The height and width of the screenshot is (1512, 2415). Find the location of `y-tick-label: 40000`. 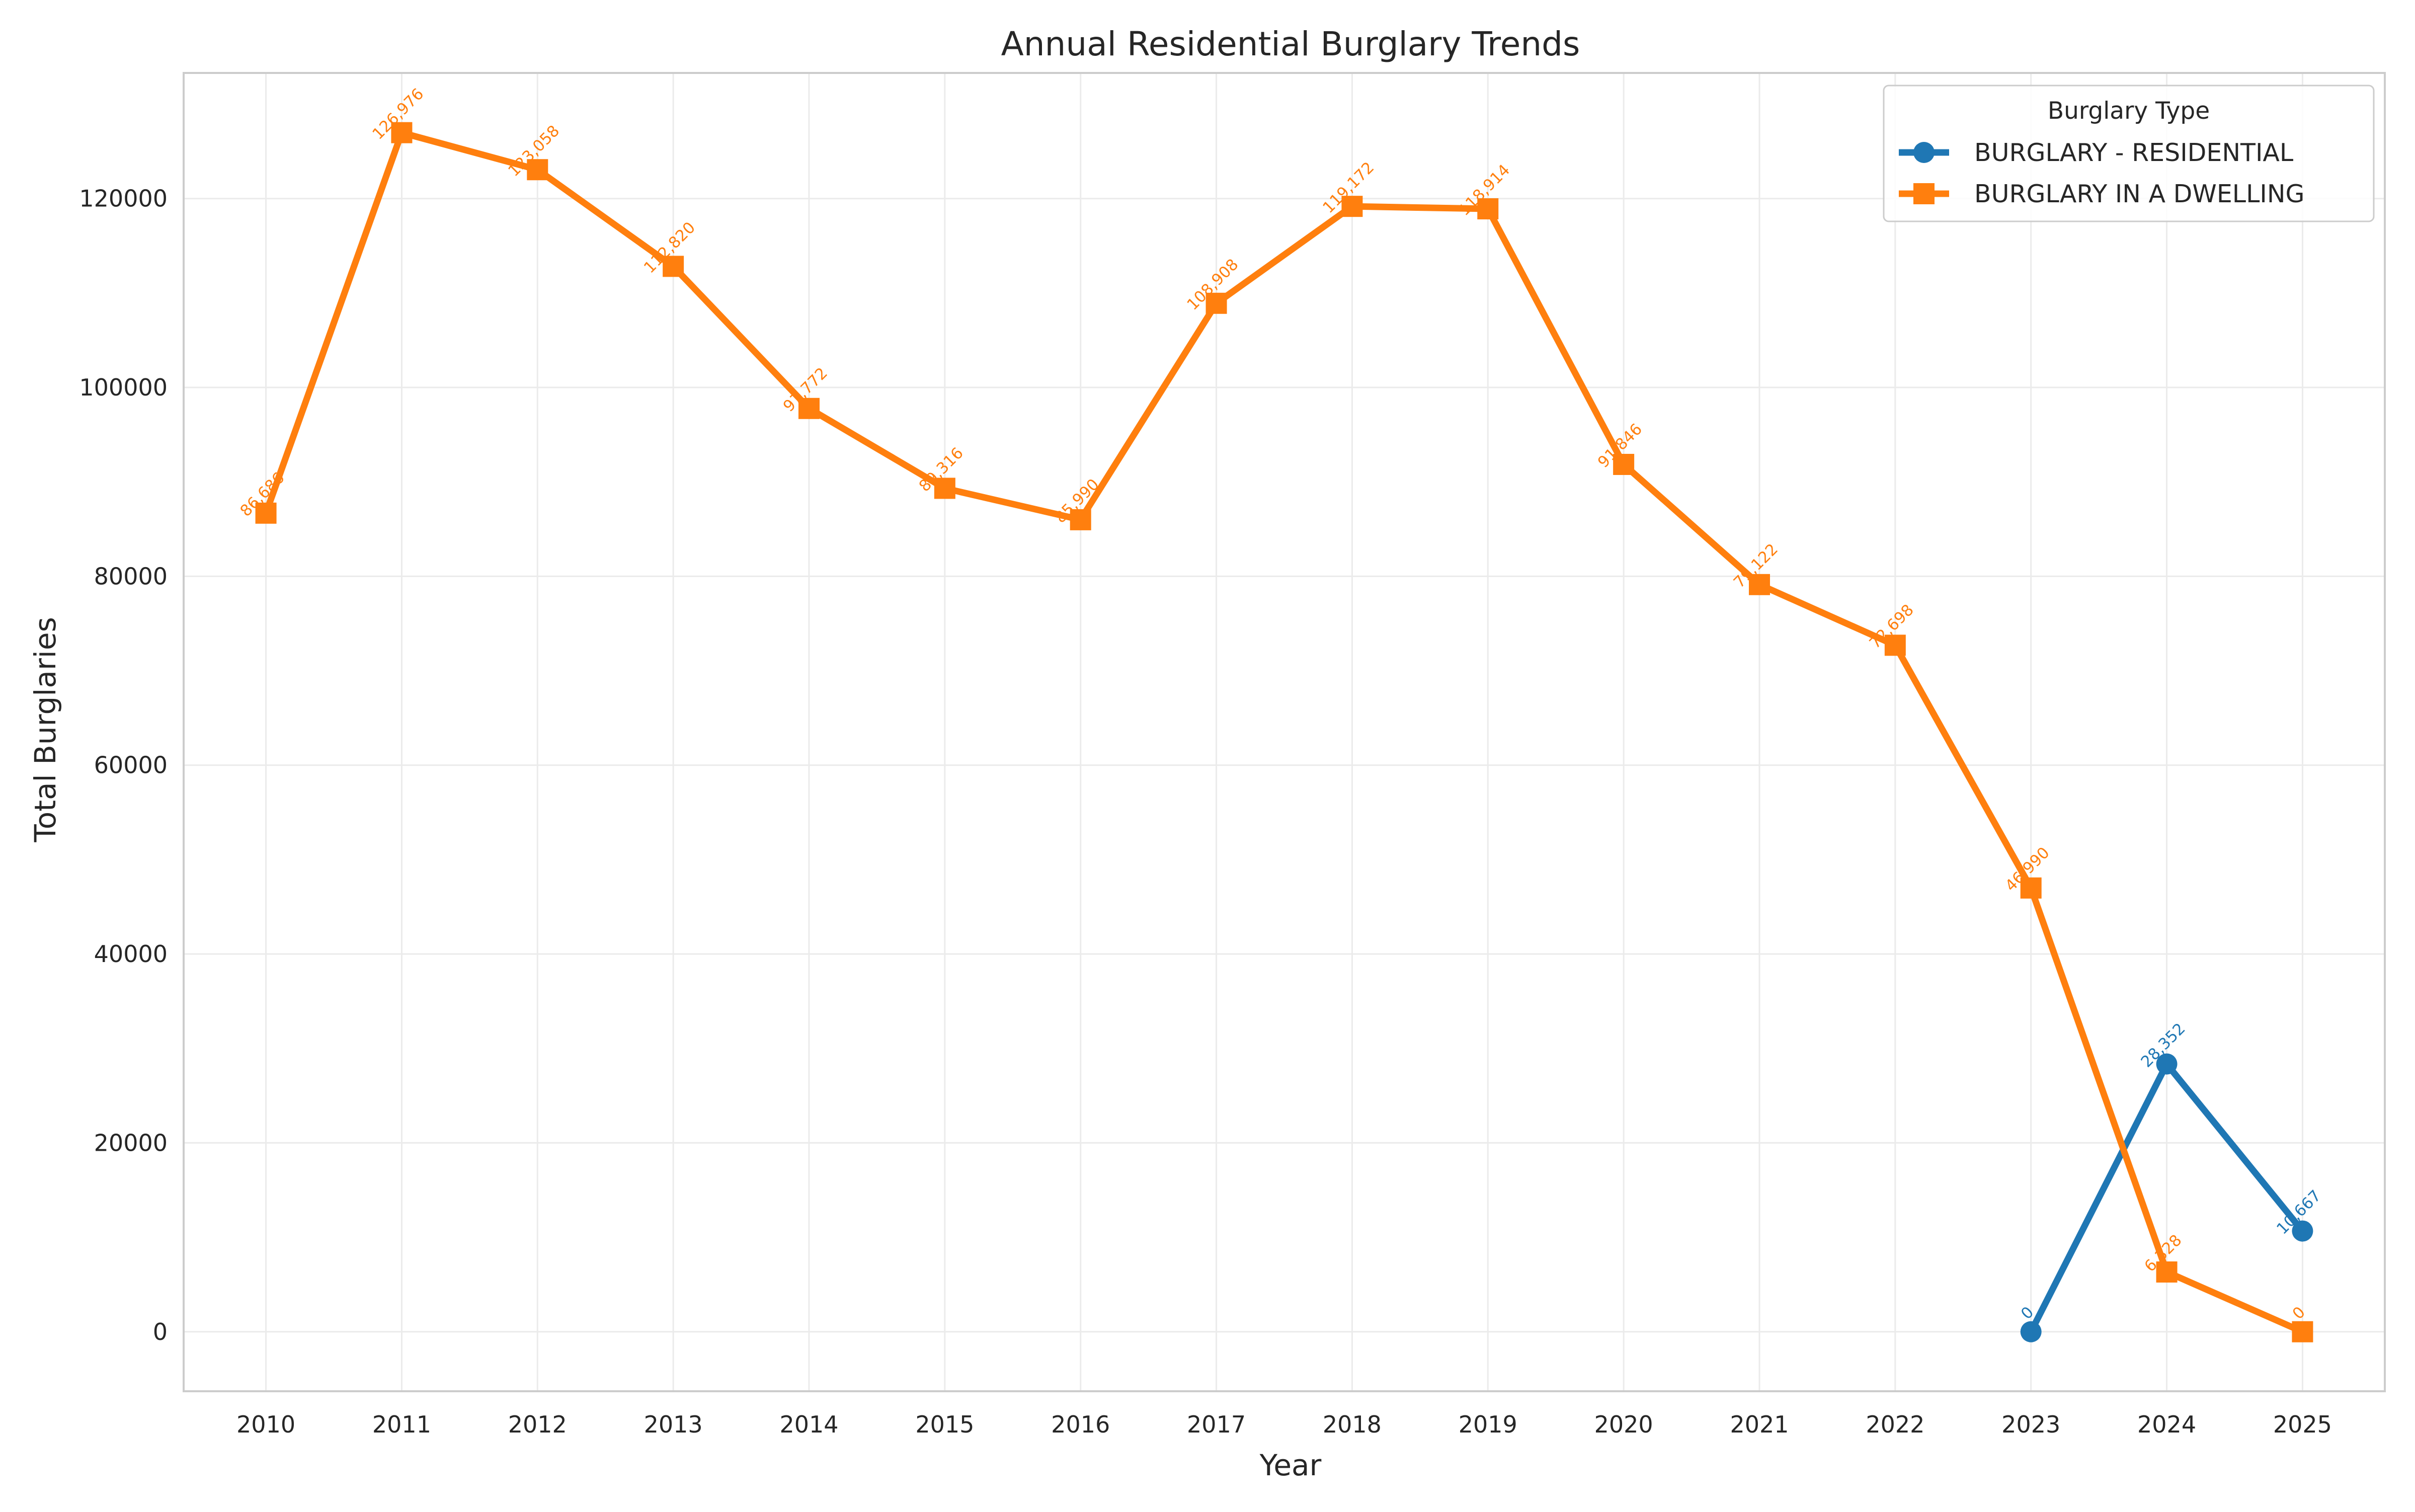

y-tick-label: 40000 is located at coordinates (131, 954).